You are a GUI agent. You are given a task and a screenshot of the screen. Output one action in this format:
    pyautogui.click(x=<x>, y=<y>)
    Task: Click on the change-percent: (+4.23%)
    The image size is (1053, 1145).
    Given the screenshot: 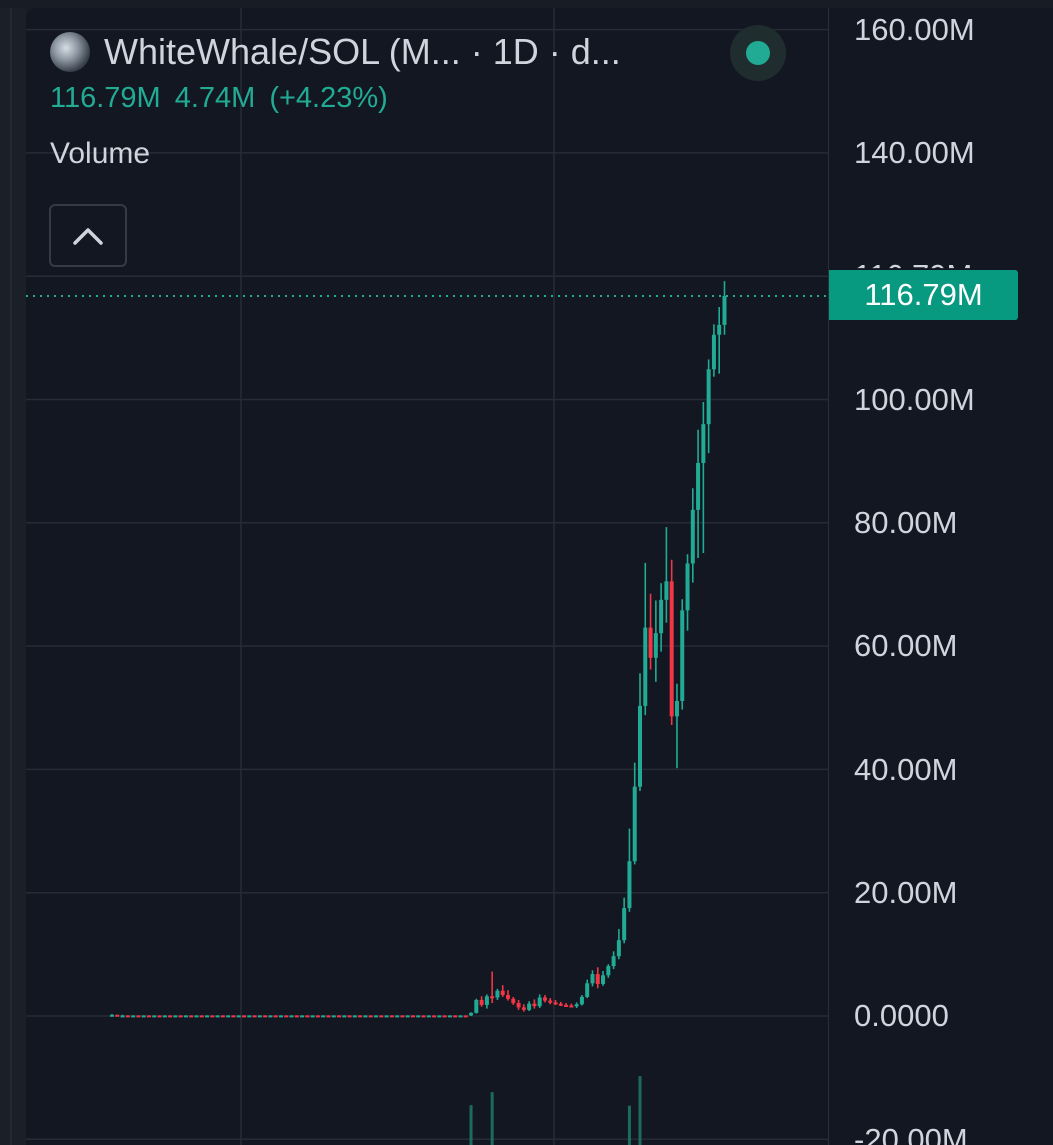 What is the action you would take?
    pyautogui.click(x=328, y=98)
    